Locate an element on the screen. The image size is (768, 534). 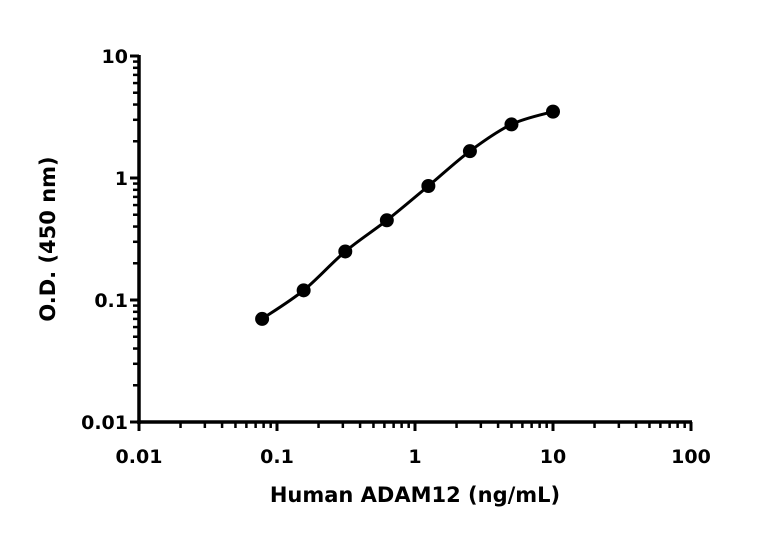
x-tick-label: 0.1 is located at coordinates (277, 457).